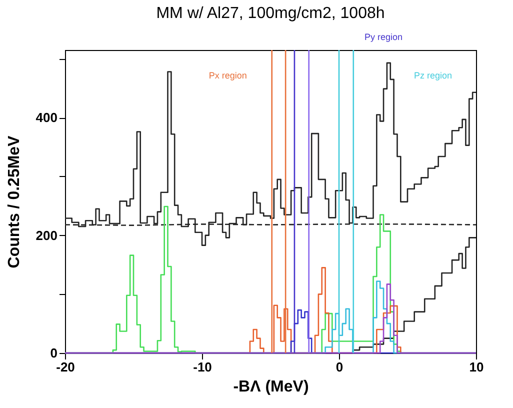  What do you see at coordinates (47, 118) in the screenshot?
I see `y-tick-label: 400` at bounding box center [47, 118].